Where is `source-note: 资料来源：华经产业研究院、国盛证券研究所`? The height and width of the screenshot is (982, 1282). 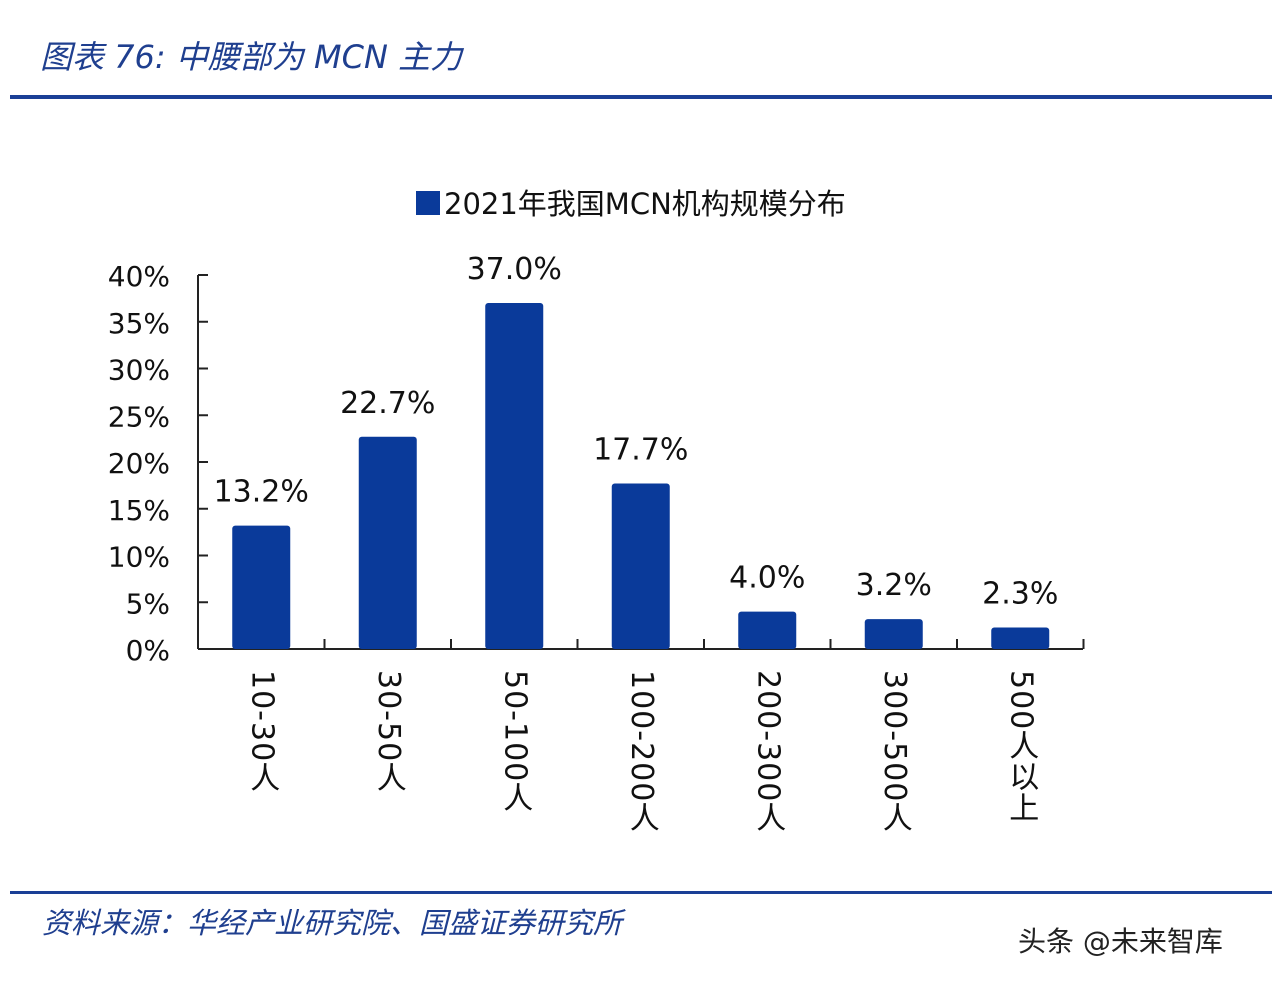
source-note: 资料来源：华经产业研究院、国盛证券研究所 is located at coordinates (332, 923).